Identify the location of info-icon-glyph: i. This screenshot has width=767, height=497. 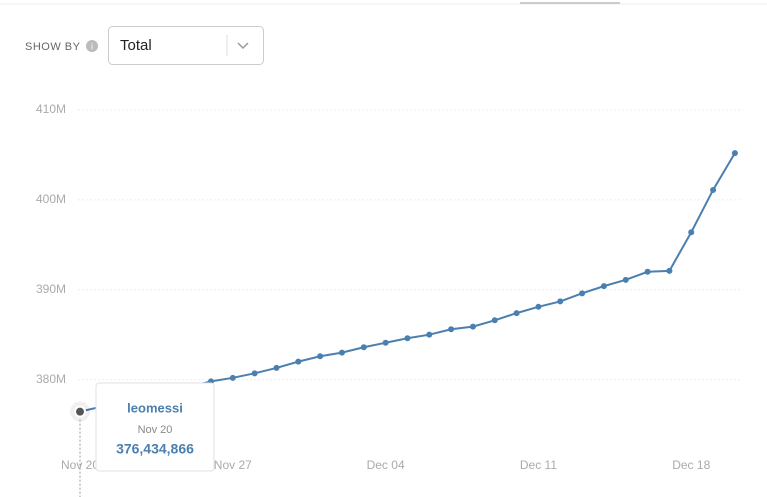
(92, 46).